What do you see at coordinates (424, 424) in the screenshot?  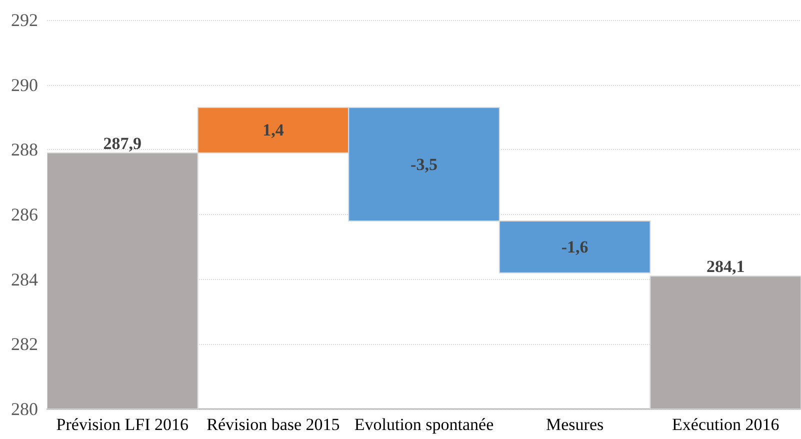 I see `x-tick-label: Evolution spontanée` at bounding box center [424, 424].